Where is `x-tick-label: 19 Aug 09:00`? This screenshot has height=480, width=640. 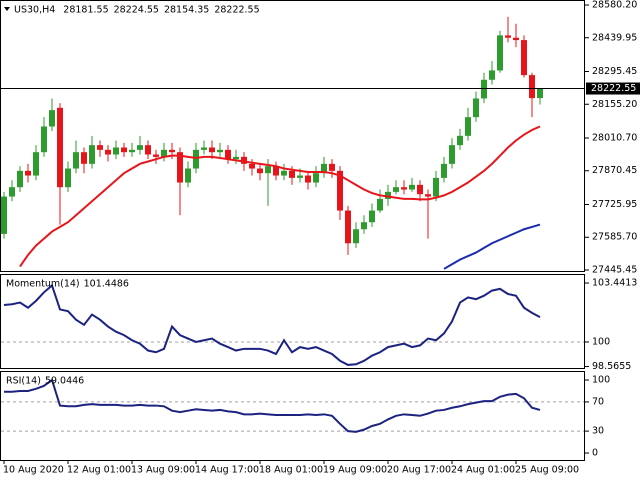
x-tick-label: 19 Aug 09:00 is located at coordinates (355, 470).